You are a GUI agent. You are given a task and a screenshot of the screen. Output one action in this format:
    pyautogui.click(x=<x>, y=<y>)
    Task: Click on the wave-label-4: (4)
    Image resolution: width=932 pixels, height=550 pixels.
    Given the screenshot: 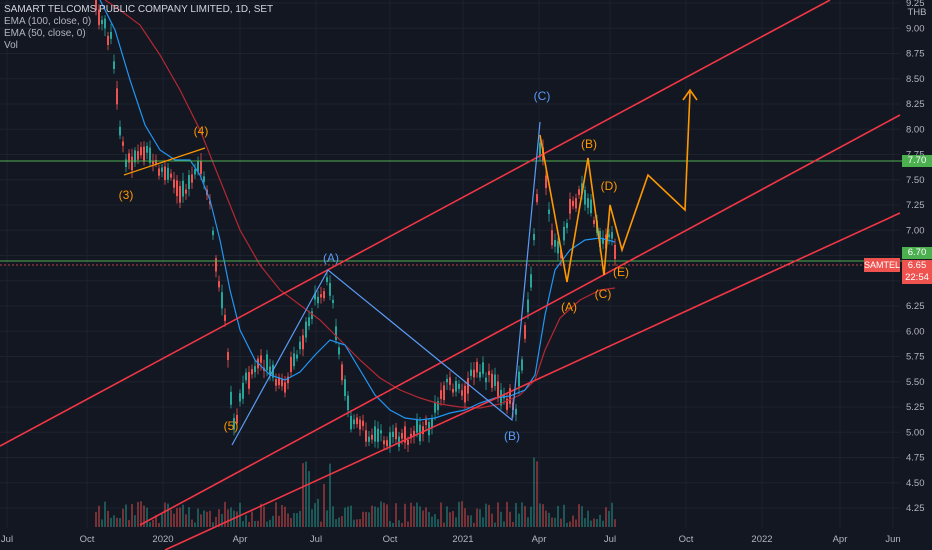 What is the action you would take?
    pyautogui.click(x=201, y=131)
    